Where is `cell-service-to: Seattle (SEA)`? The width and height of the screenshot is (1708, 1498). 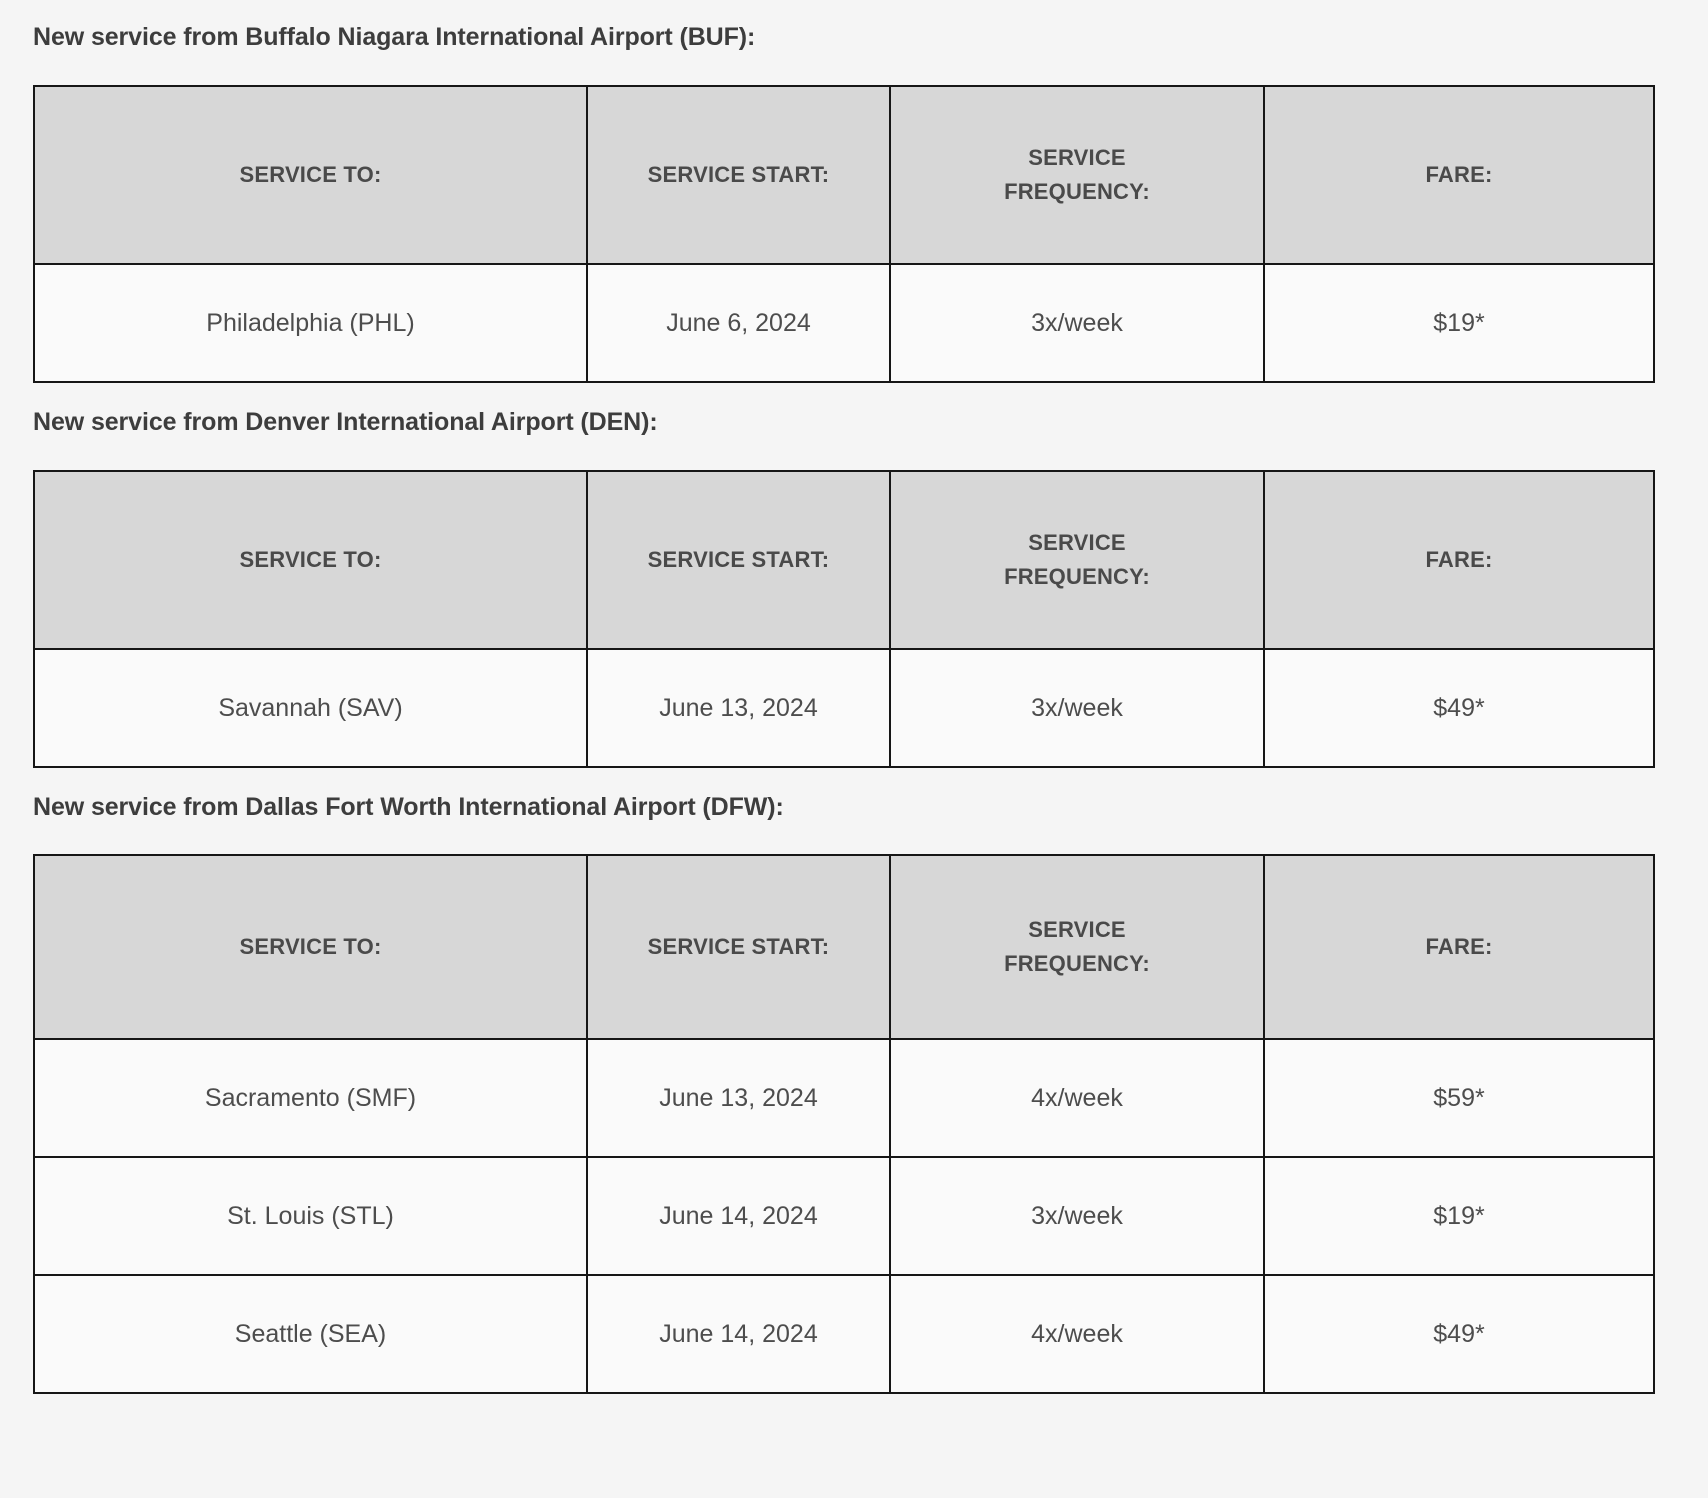
cell-service-to: Seattle (SEA) is located at coordinates (310, 1334).